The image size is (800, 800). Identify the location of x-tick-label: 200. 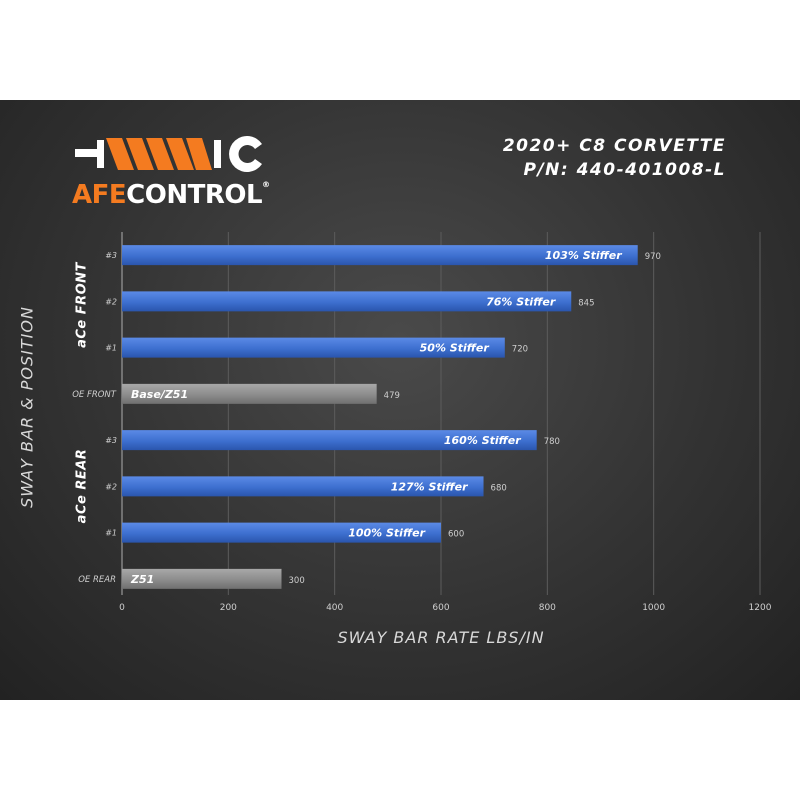
(228, 608).